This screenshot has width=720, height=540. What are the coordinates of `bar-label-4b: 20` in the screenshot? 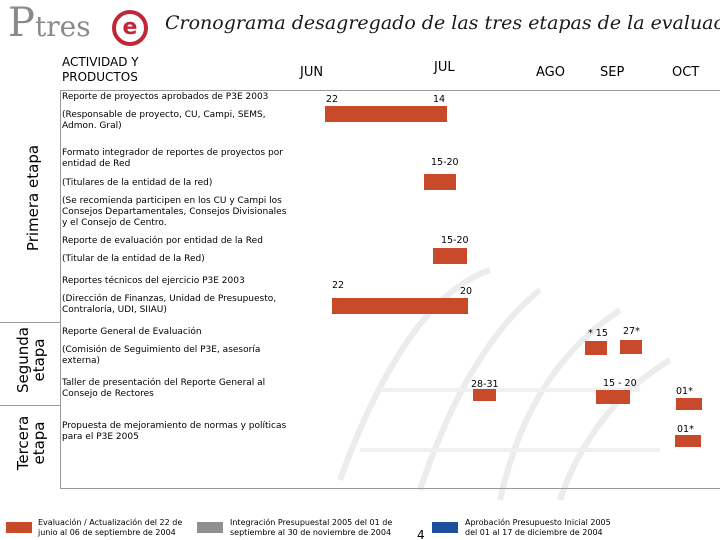 It's located at (466, 291).